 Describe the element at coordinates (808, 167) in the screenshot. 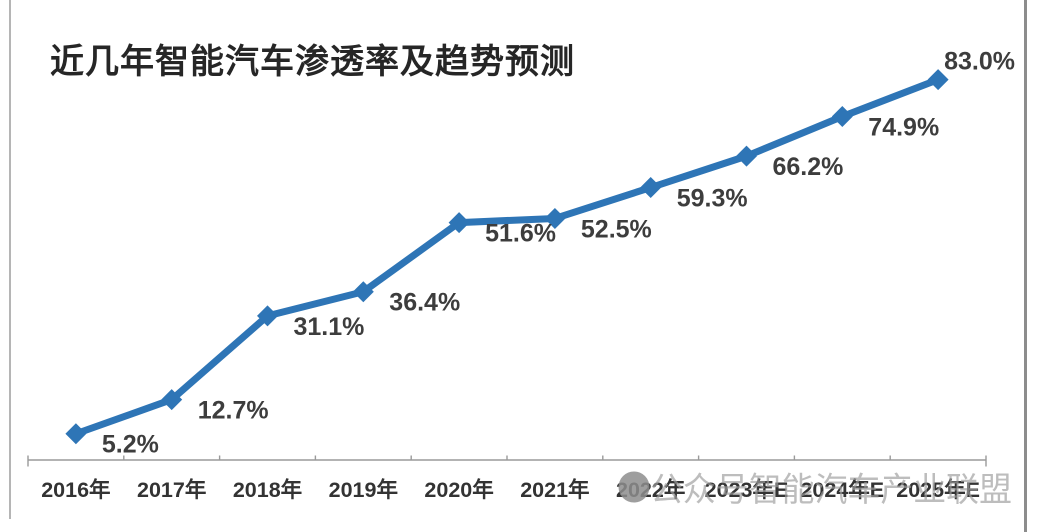

I see `data-point-label: 66.2%` at that location.